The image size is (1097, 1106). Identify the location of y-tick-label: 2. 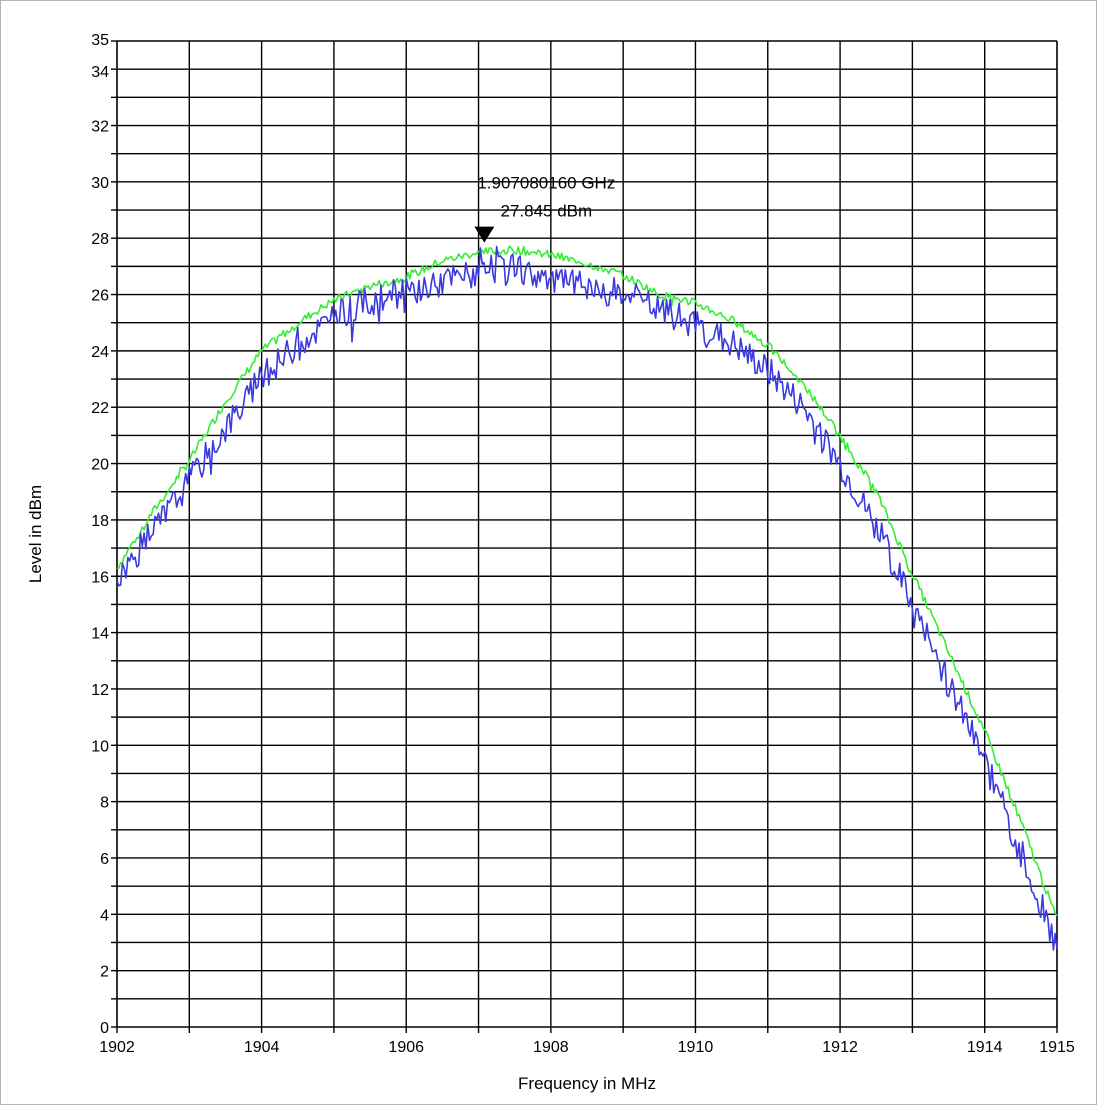
(104, 972).